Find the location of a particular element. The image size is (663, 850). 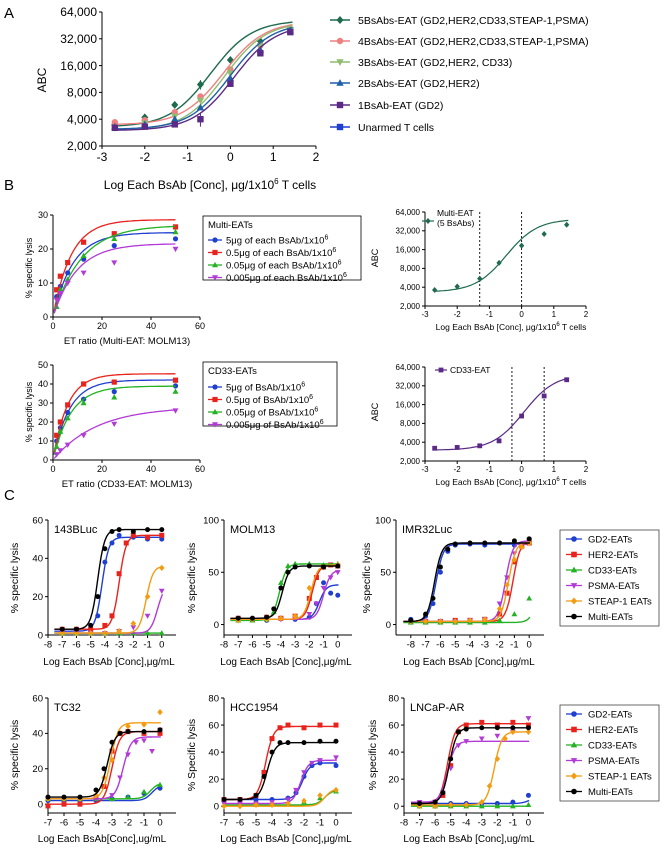

panel-b-multi-abc-xlabel-pre: Log Each BsAb [Conc], is located at coordinates (481, 327).